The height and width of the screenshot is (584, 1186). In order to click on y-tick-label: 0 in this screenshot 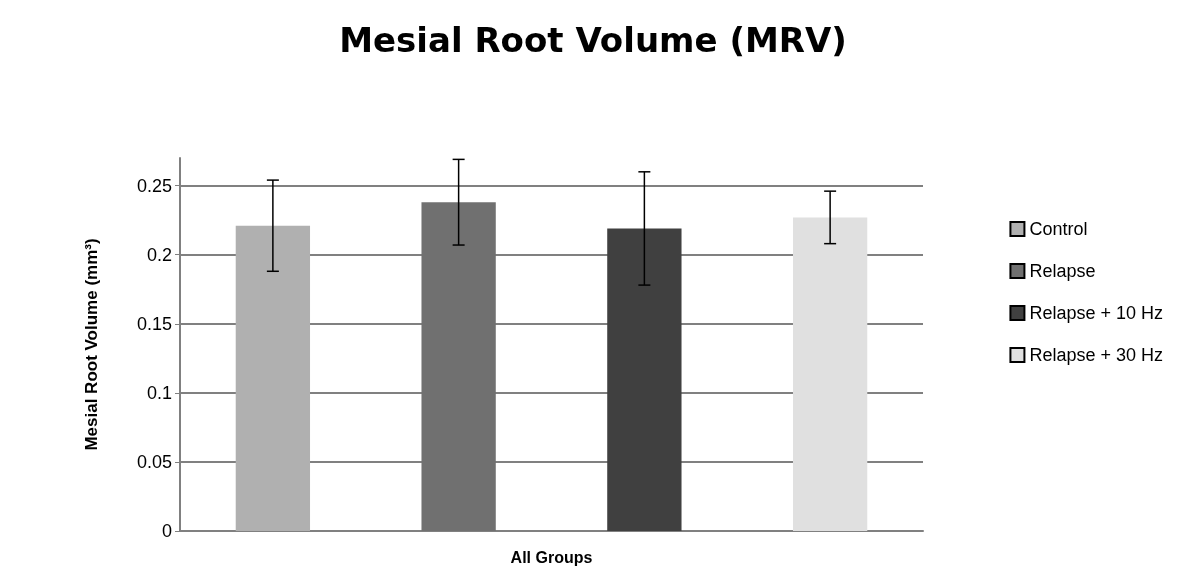, I will do `click(166, 531)`.